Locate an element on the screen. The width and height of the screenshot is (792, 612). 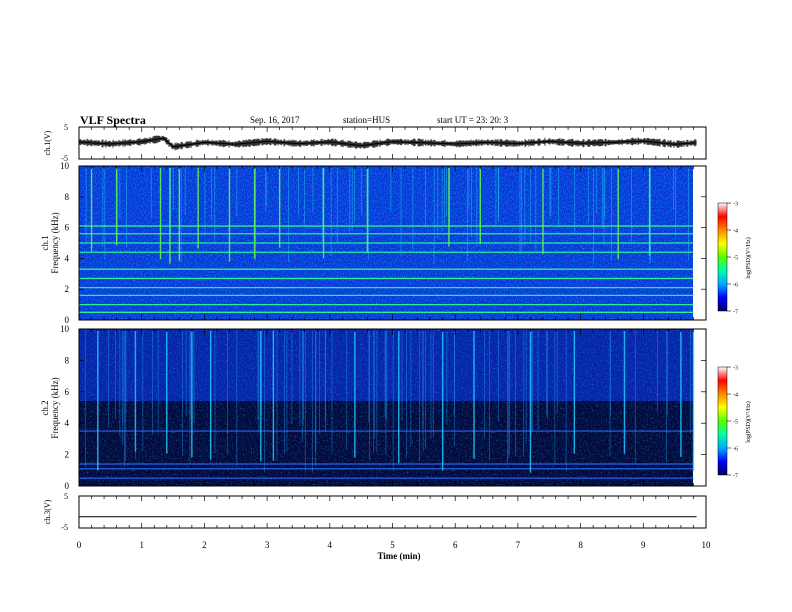
x-tick-label: 6 is located at coordinates (455, 545).